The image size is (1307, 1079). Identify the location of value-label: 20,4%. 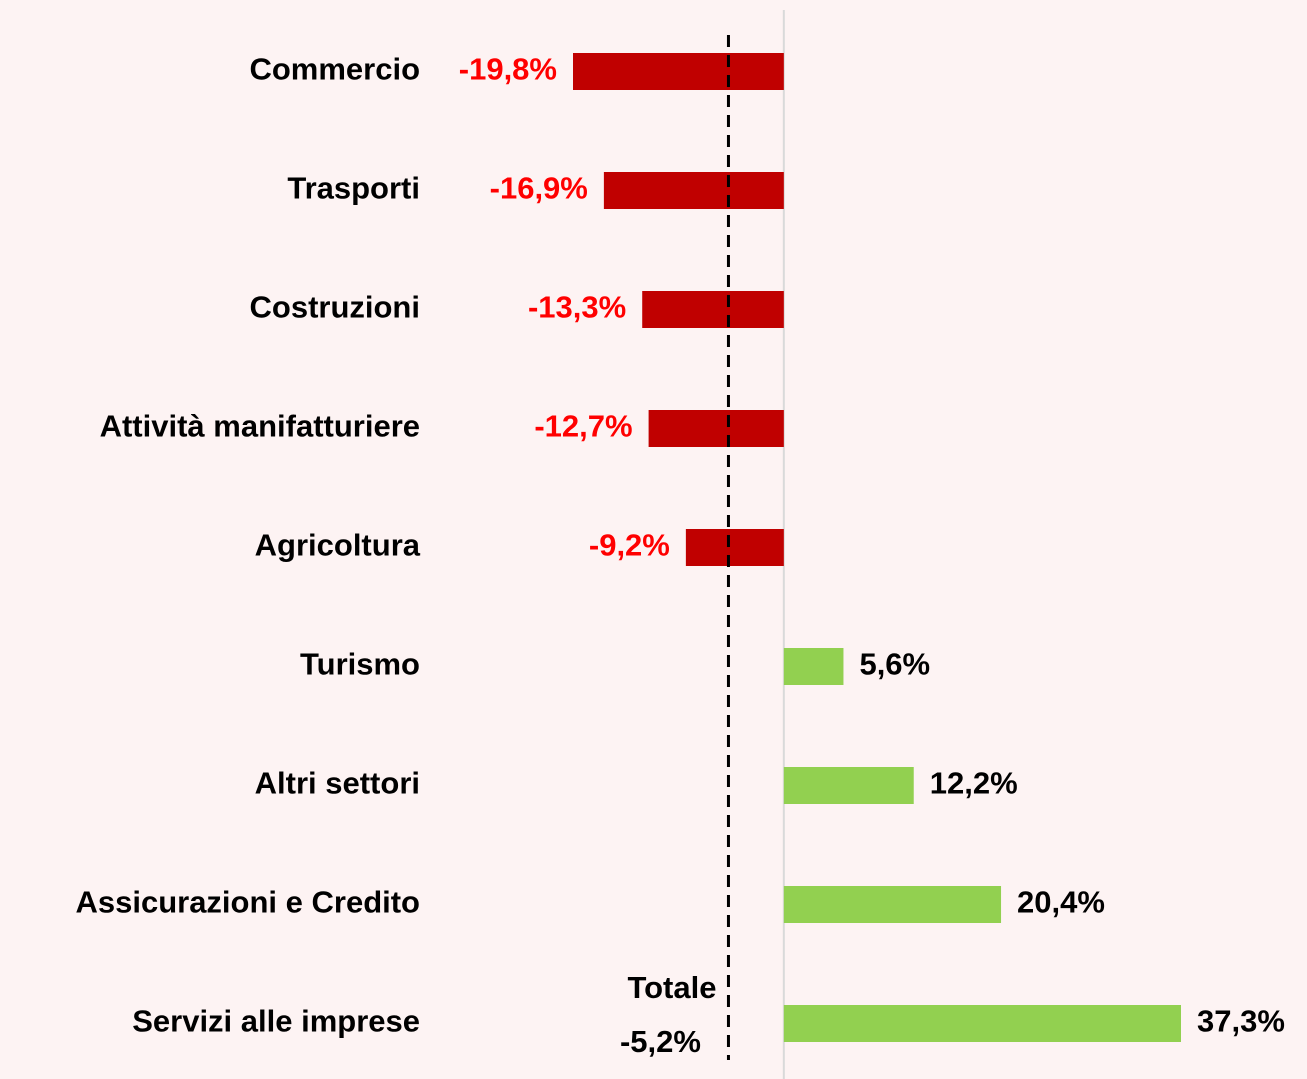
(1061, 902).